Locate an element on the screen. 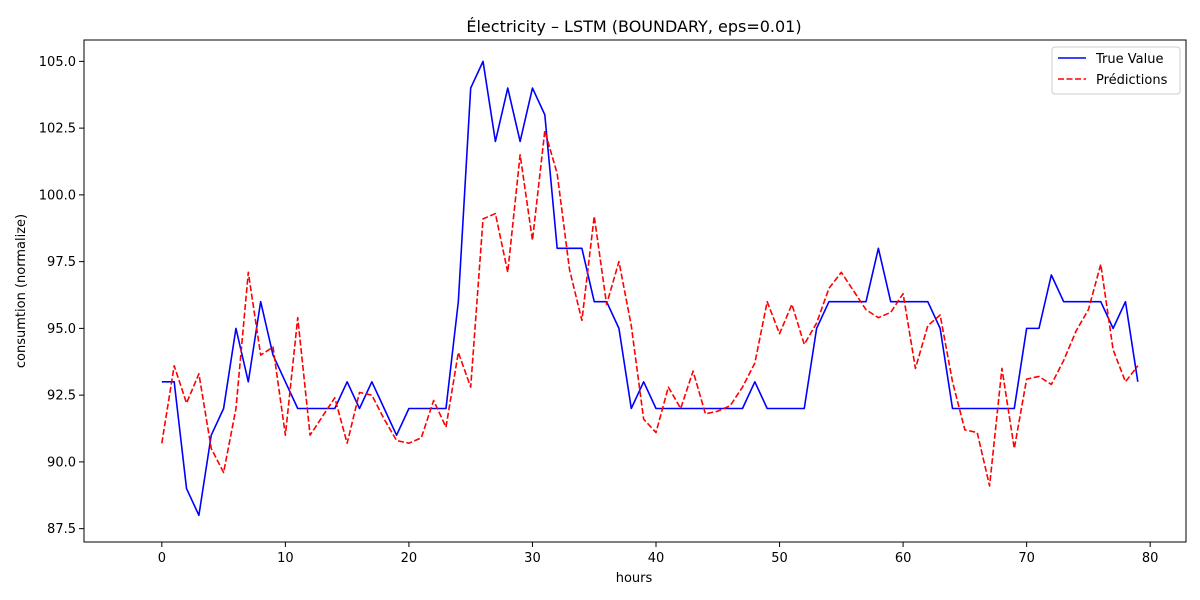 The image size is (1200, 600). x-tick-label: 80 is located at coordinates (1150, 558).